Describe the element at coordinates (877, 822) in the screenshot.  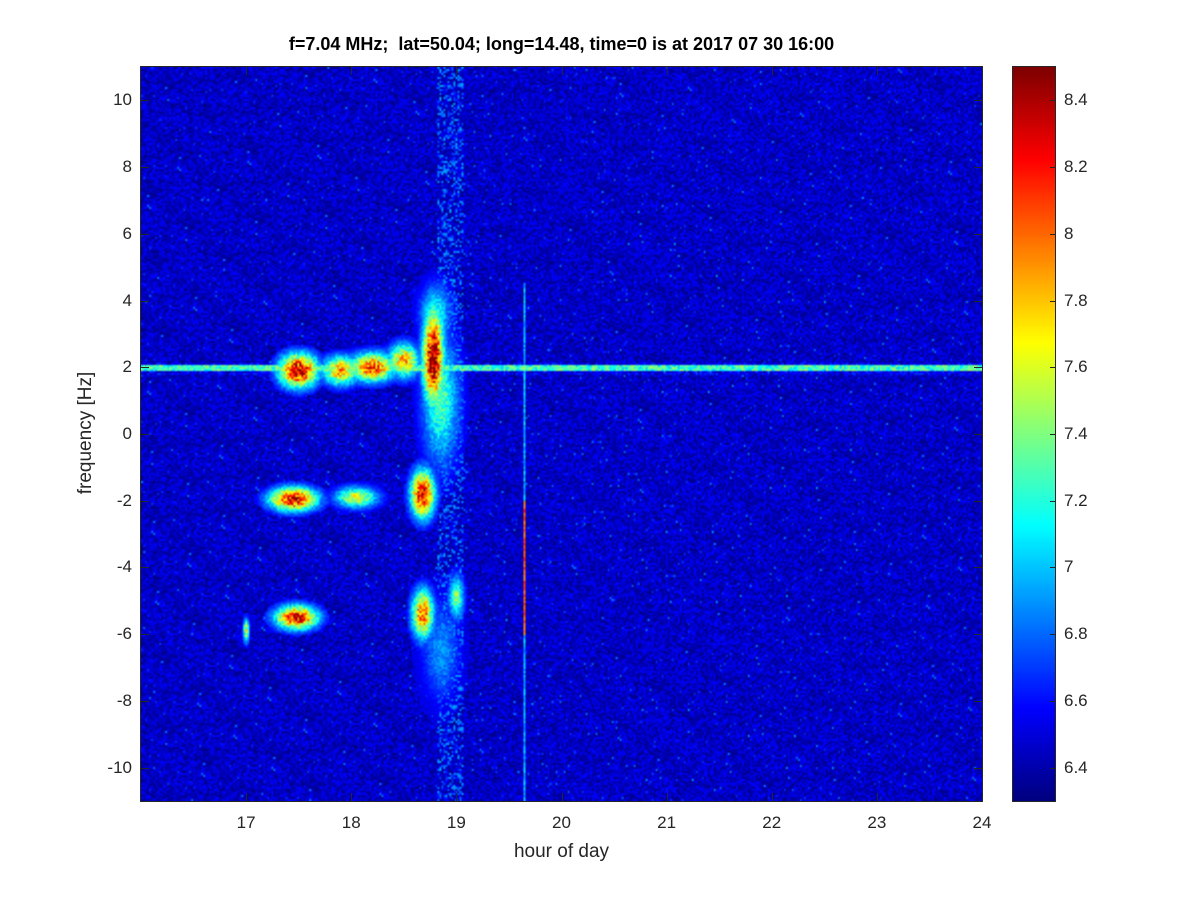
I see `x-tick-label: 23` at that location.